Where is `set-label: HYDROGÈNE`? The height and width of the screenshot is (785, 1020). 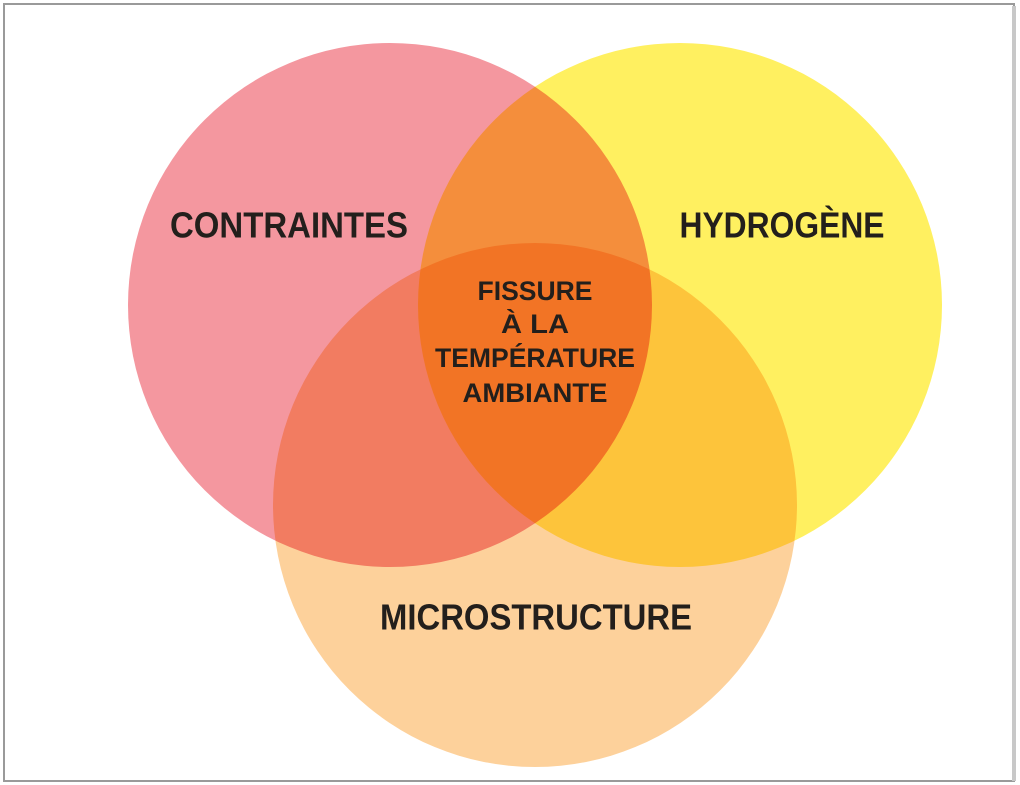
set-label: HYDROGÈNE is located at coordinates (782, 225).